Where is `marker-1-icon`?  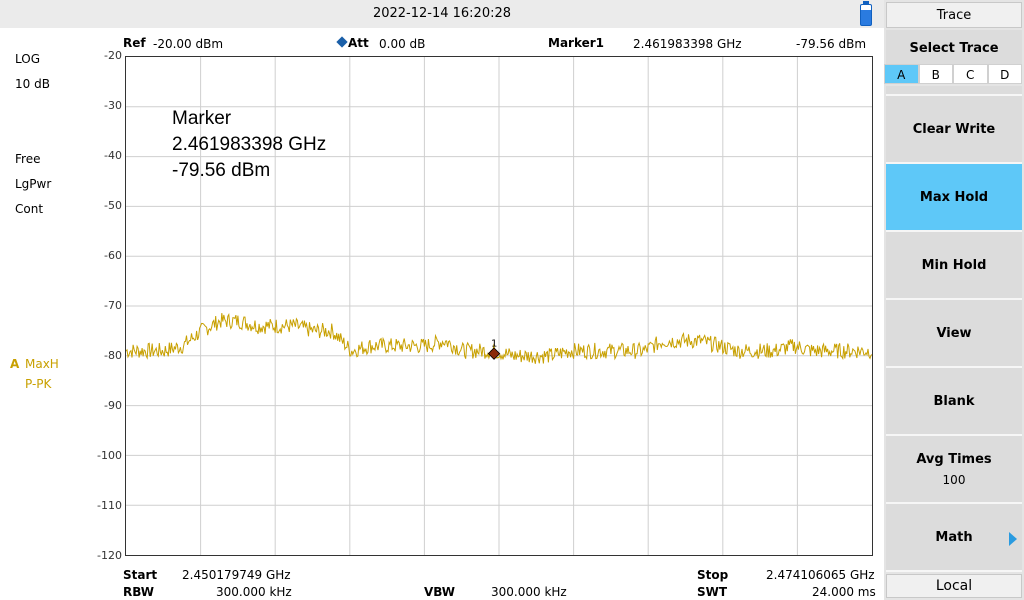 marker-1-icon is located at coordinates (494, 353).